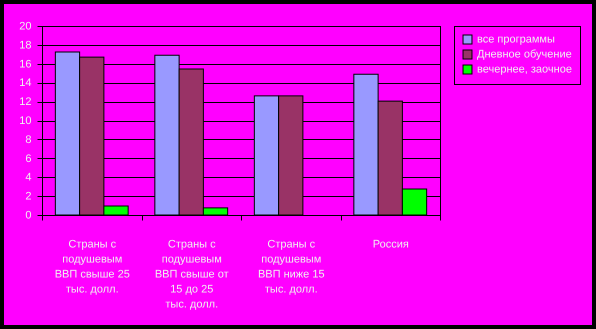 The image size is (596, 329). Describe the element at coordinates (516, 40) in the screenshot. I see `legend-label: все программы` at that location.